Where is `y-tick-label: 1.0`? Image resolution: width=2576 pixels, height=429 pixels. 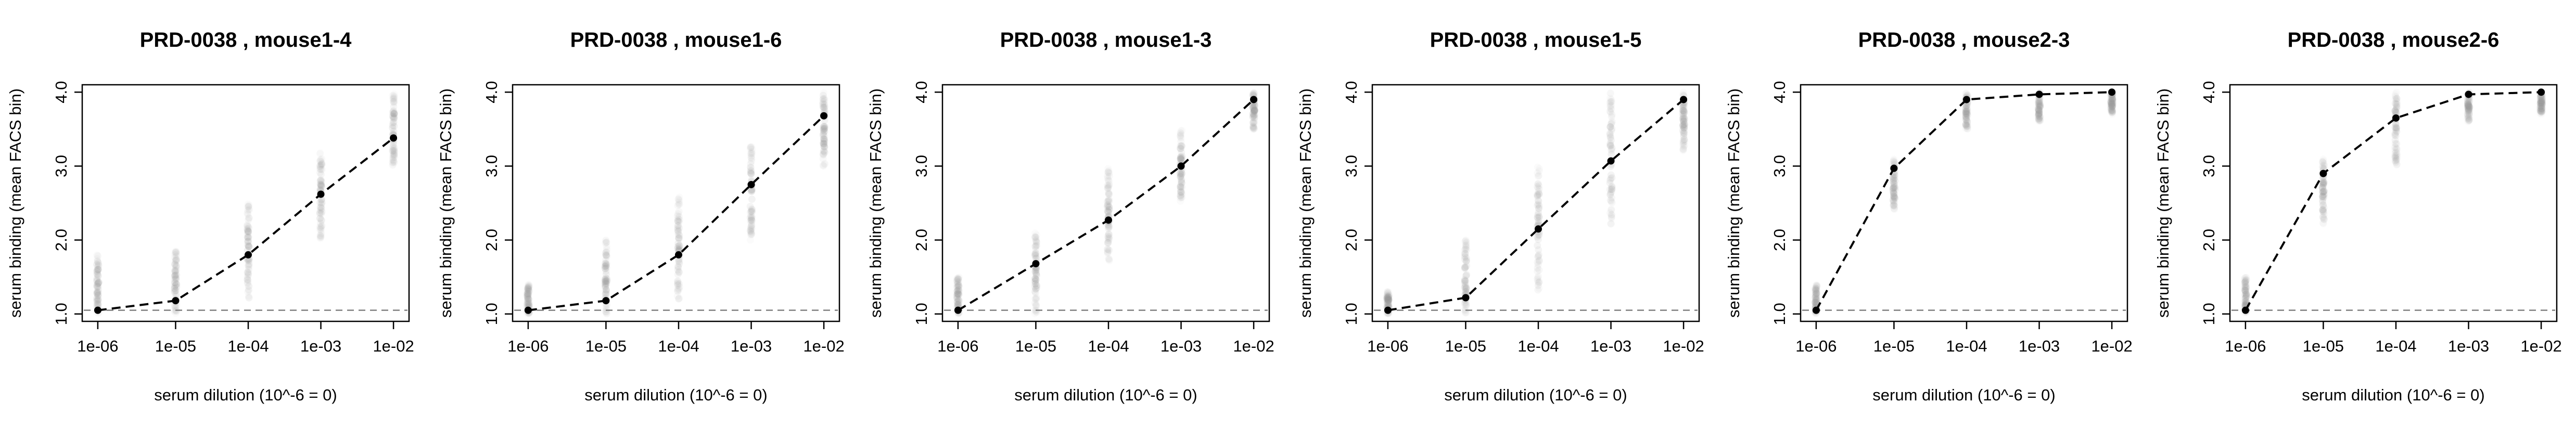
y-tick-label: 1.0 is located at coordinates (491, 314).